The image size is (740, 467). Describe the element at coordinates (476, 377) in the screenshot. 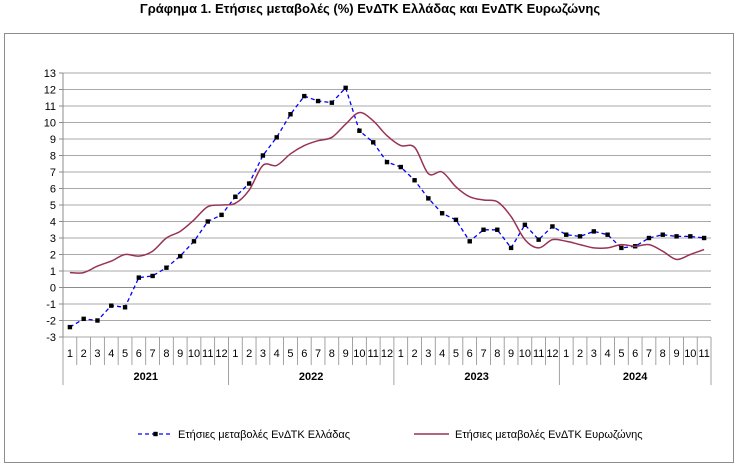

I see `year-label: 2023` at that location.